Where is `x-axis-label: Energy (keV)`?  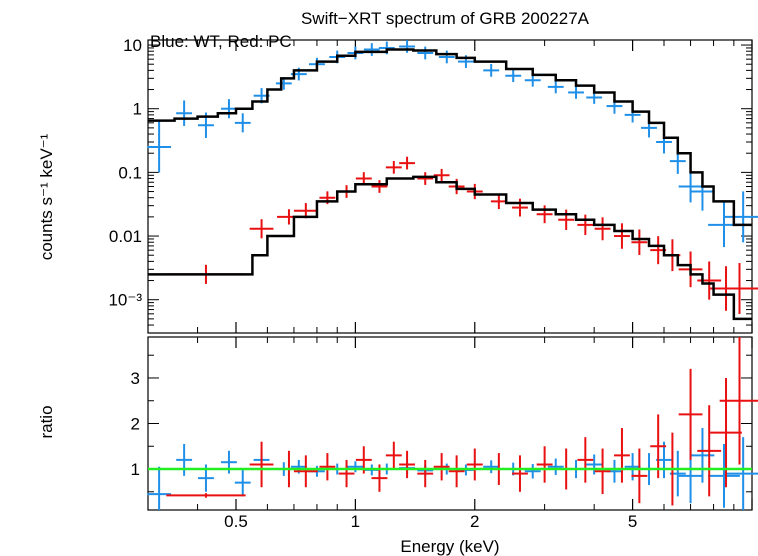 x-axis-label: Energy (keV) is located at coordinates (449, 546).